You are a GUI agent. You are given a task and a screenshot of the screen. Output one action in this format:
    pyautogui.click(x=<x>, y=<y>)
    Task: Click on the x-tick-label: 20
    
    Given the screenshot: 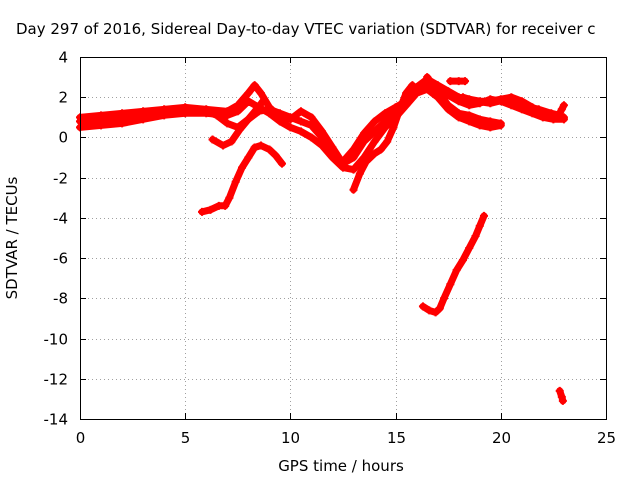 What is the action you would take?
    pyautogui.click(x=501, y=438)
    